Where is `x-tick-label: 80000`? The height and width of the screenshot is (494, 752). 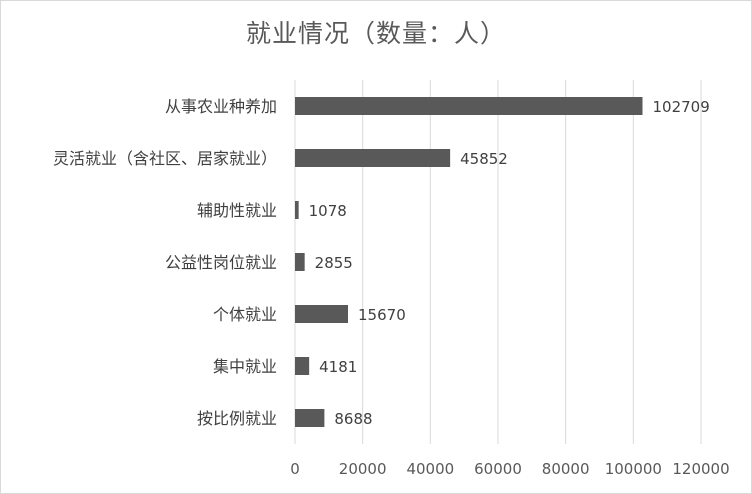 x-tick-label: 80000 is located at coordinates (566, 469).